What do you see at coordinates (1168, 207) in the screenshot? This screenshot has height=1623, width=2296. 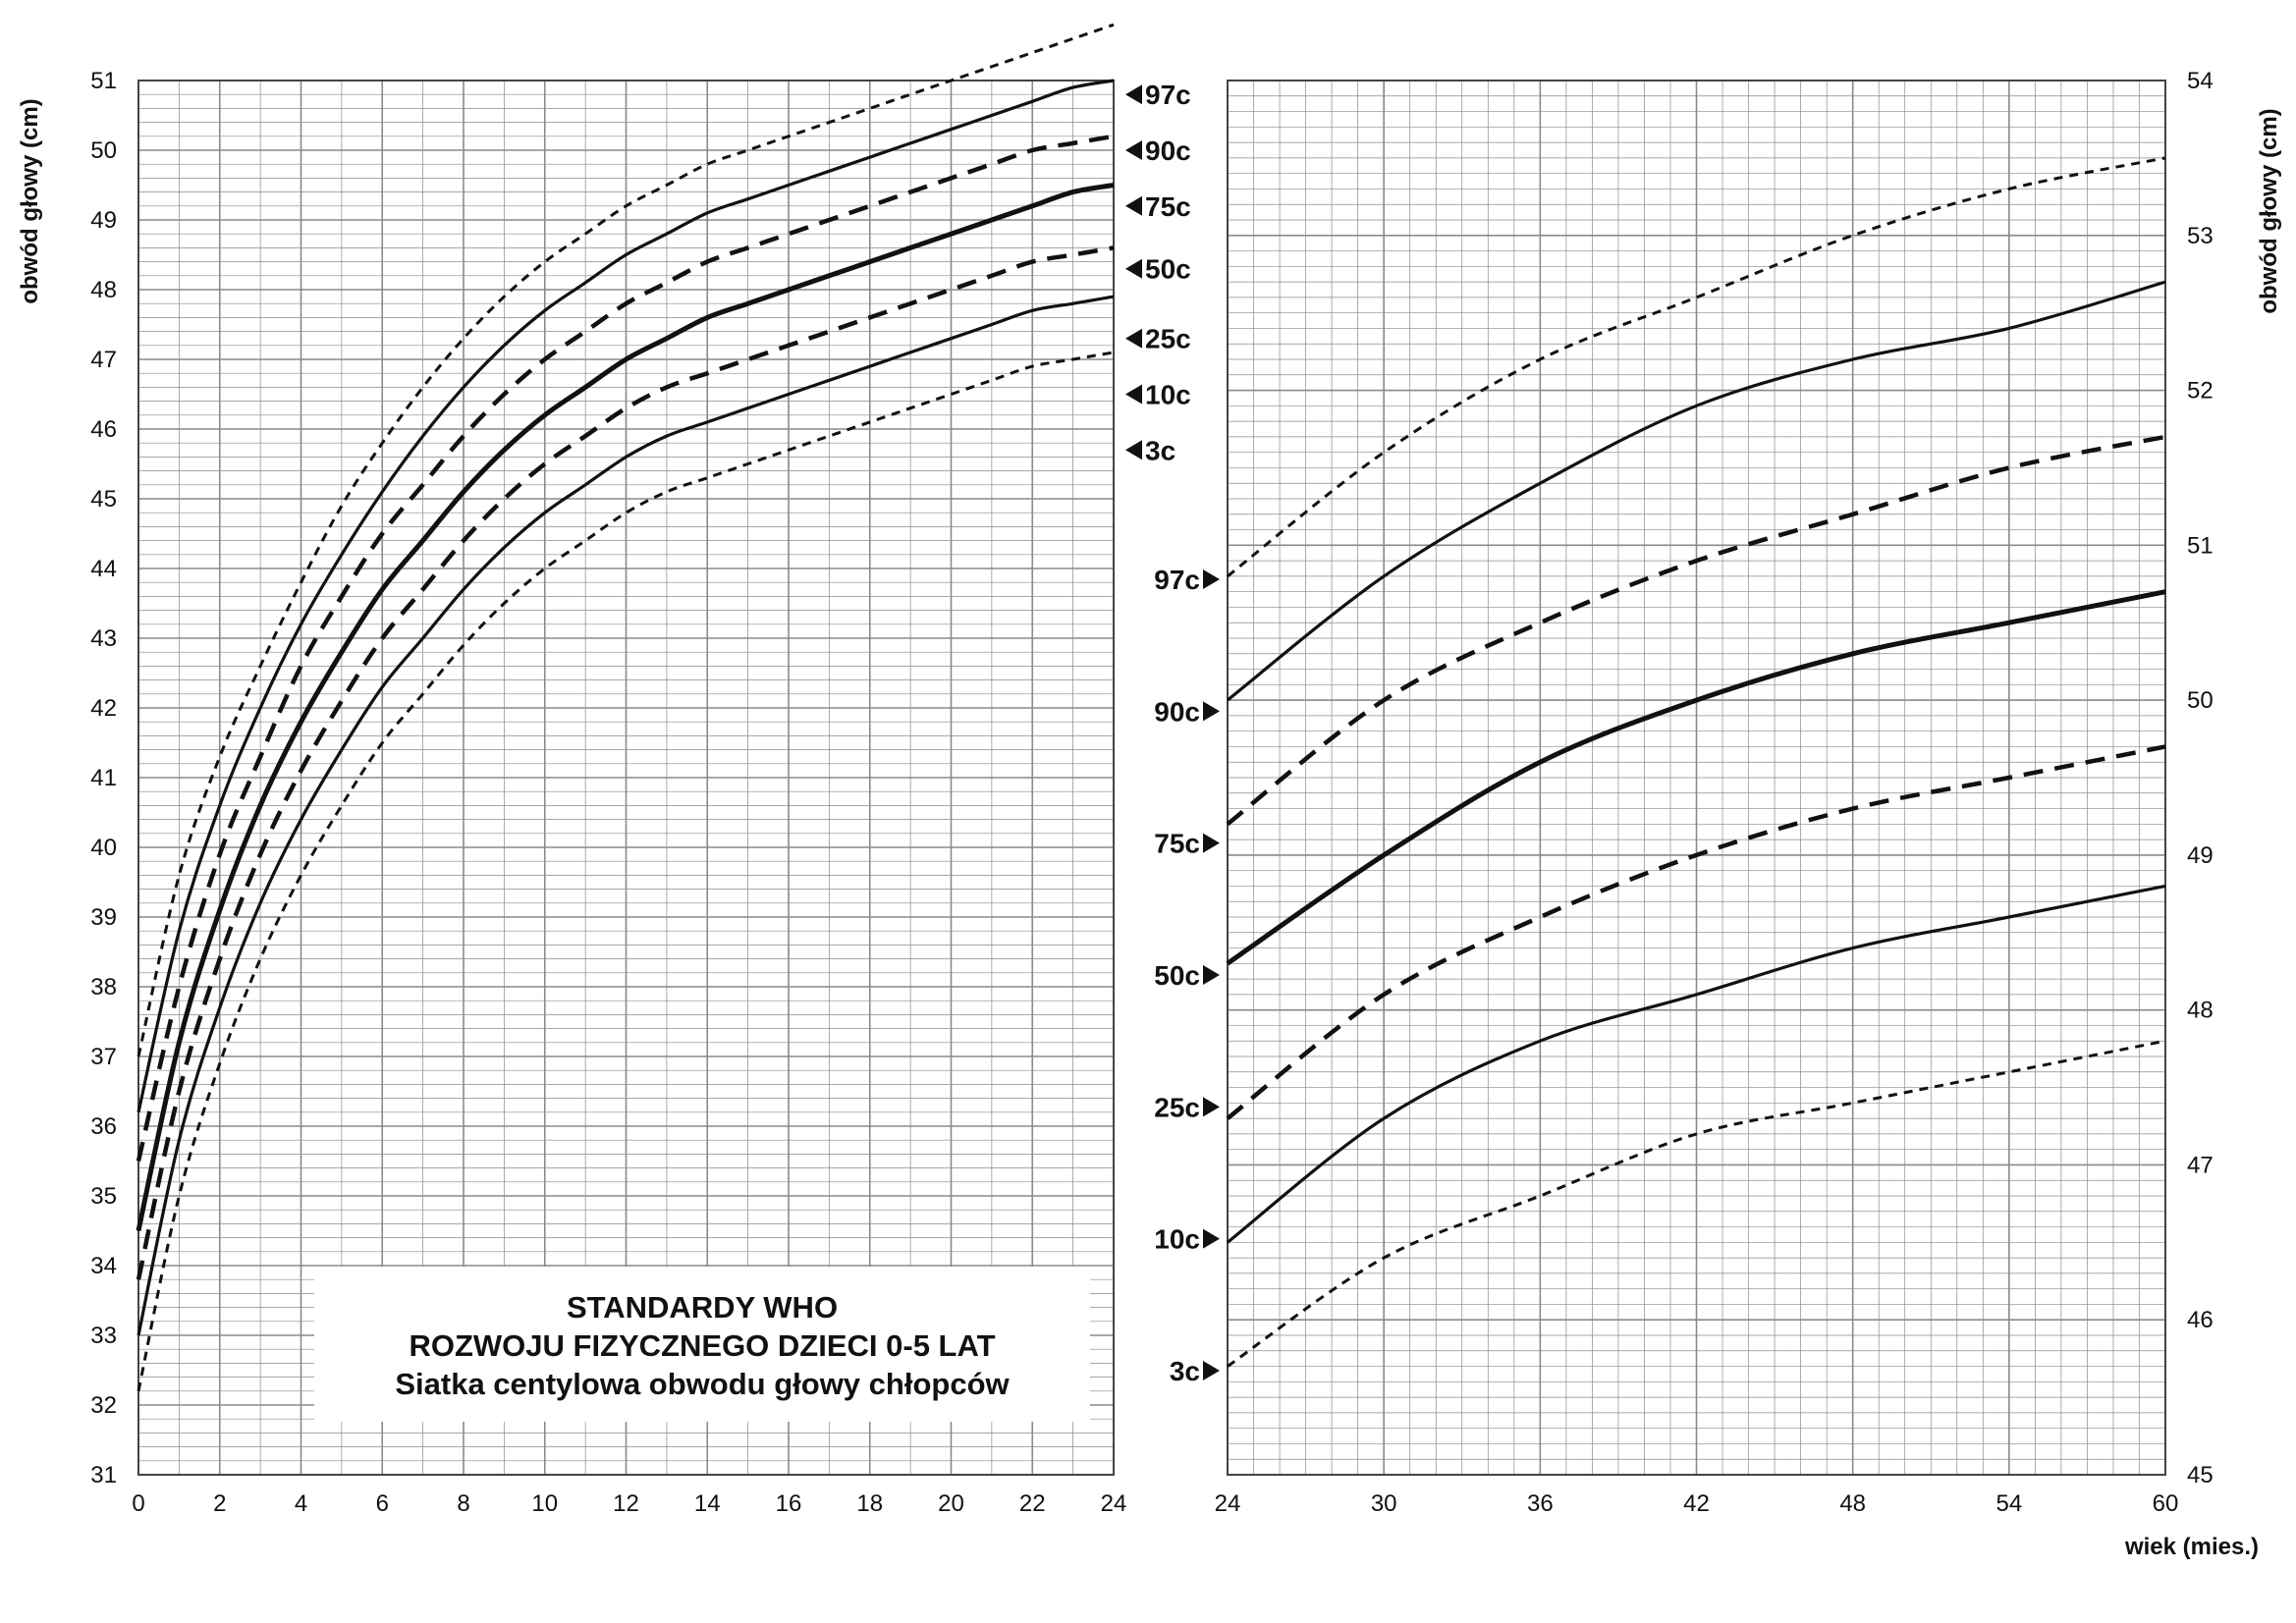 I see `centile-label-75c: 75c` at bounding box center [1168, 207].